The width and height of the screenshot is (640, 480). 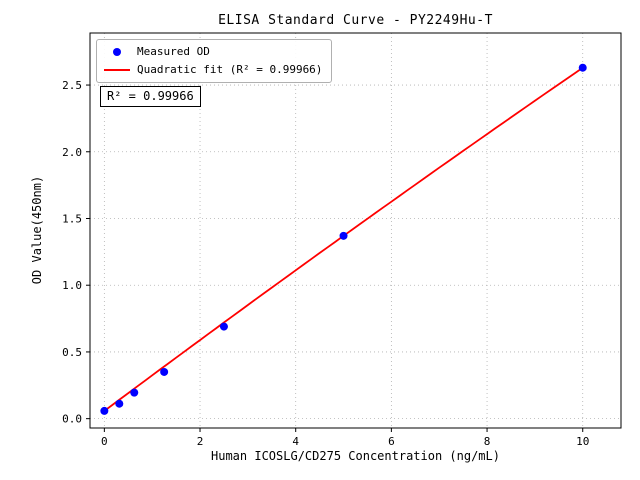 What do you see at coordinates (72, 218) in the screenshot?
I see `y-tick-label: 1.5` at bounding box center [72, 218].